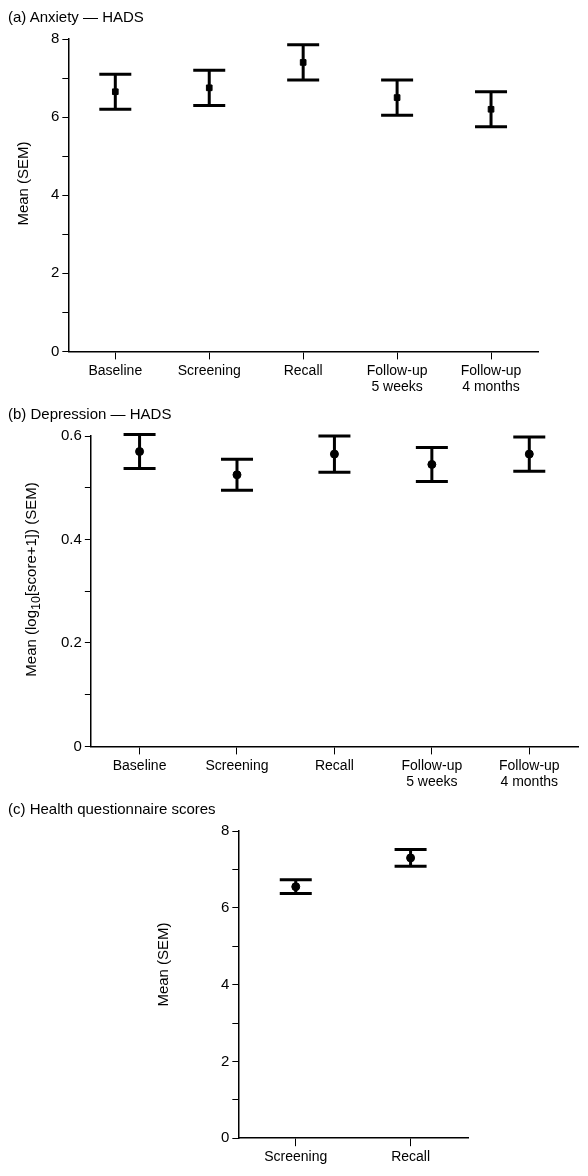  Describe the element at coordinates (71, 538) in the screenshot. I see `y-tick-label: 0.4` at that location.